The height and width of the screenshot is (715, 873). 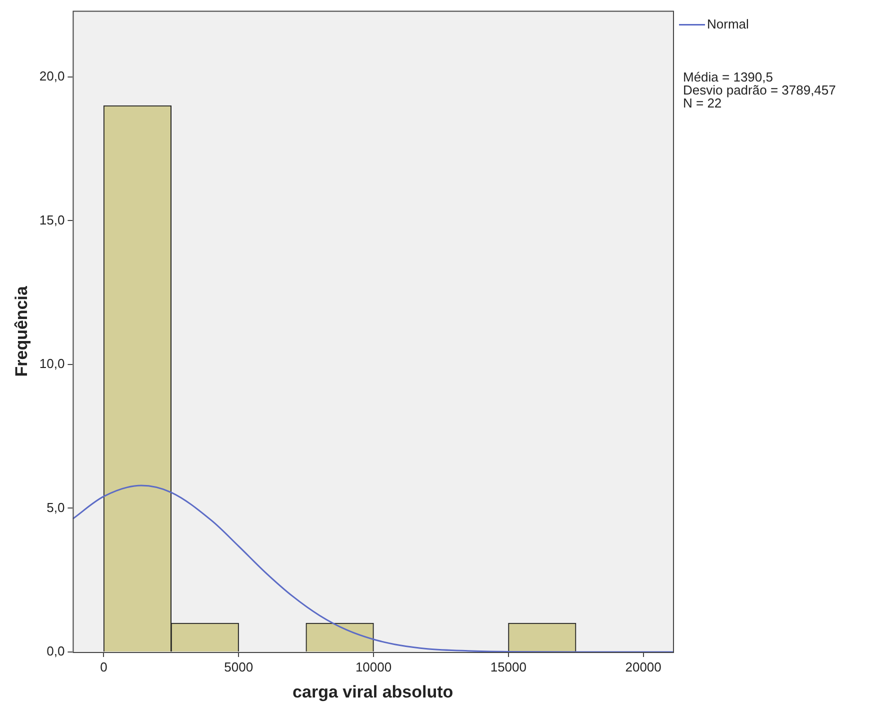 I want to click on x-tick-label: 0, so click(x=104, y=666).